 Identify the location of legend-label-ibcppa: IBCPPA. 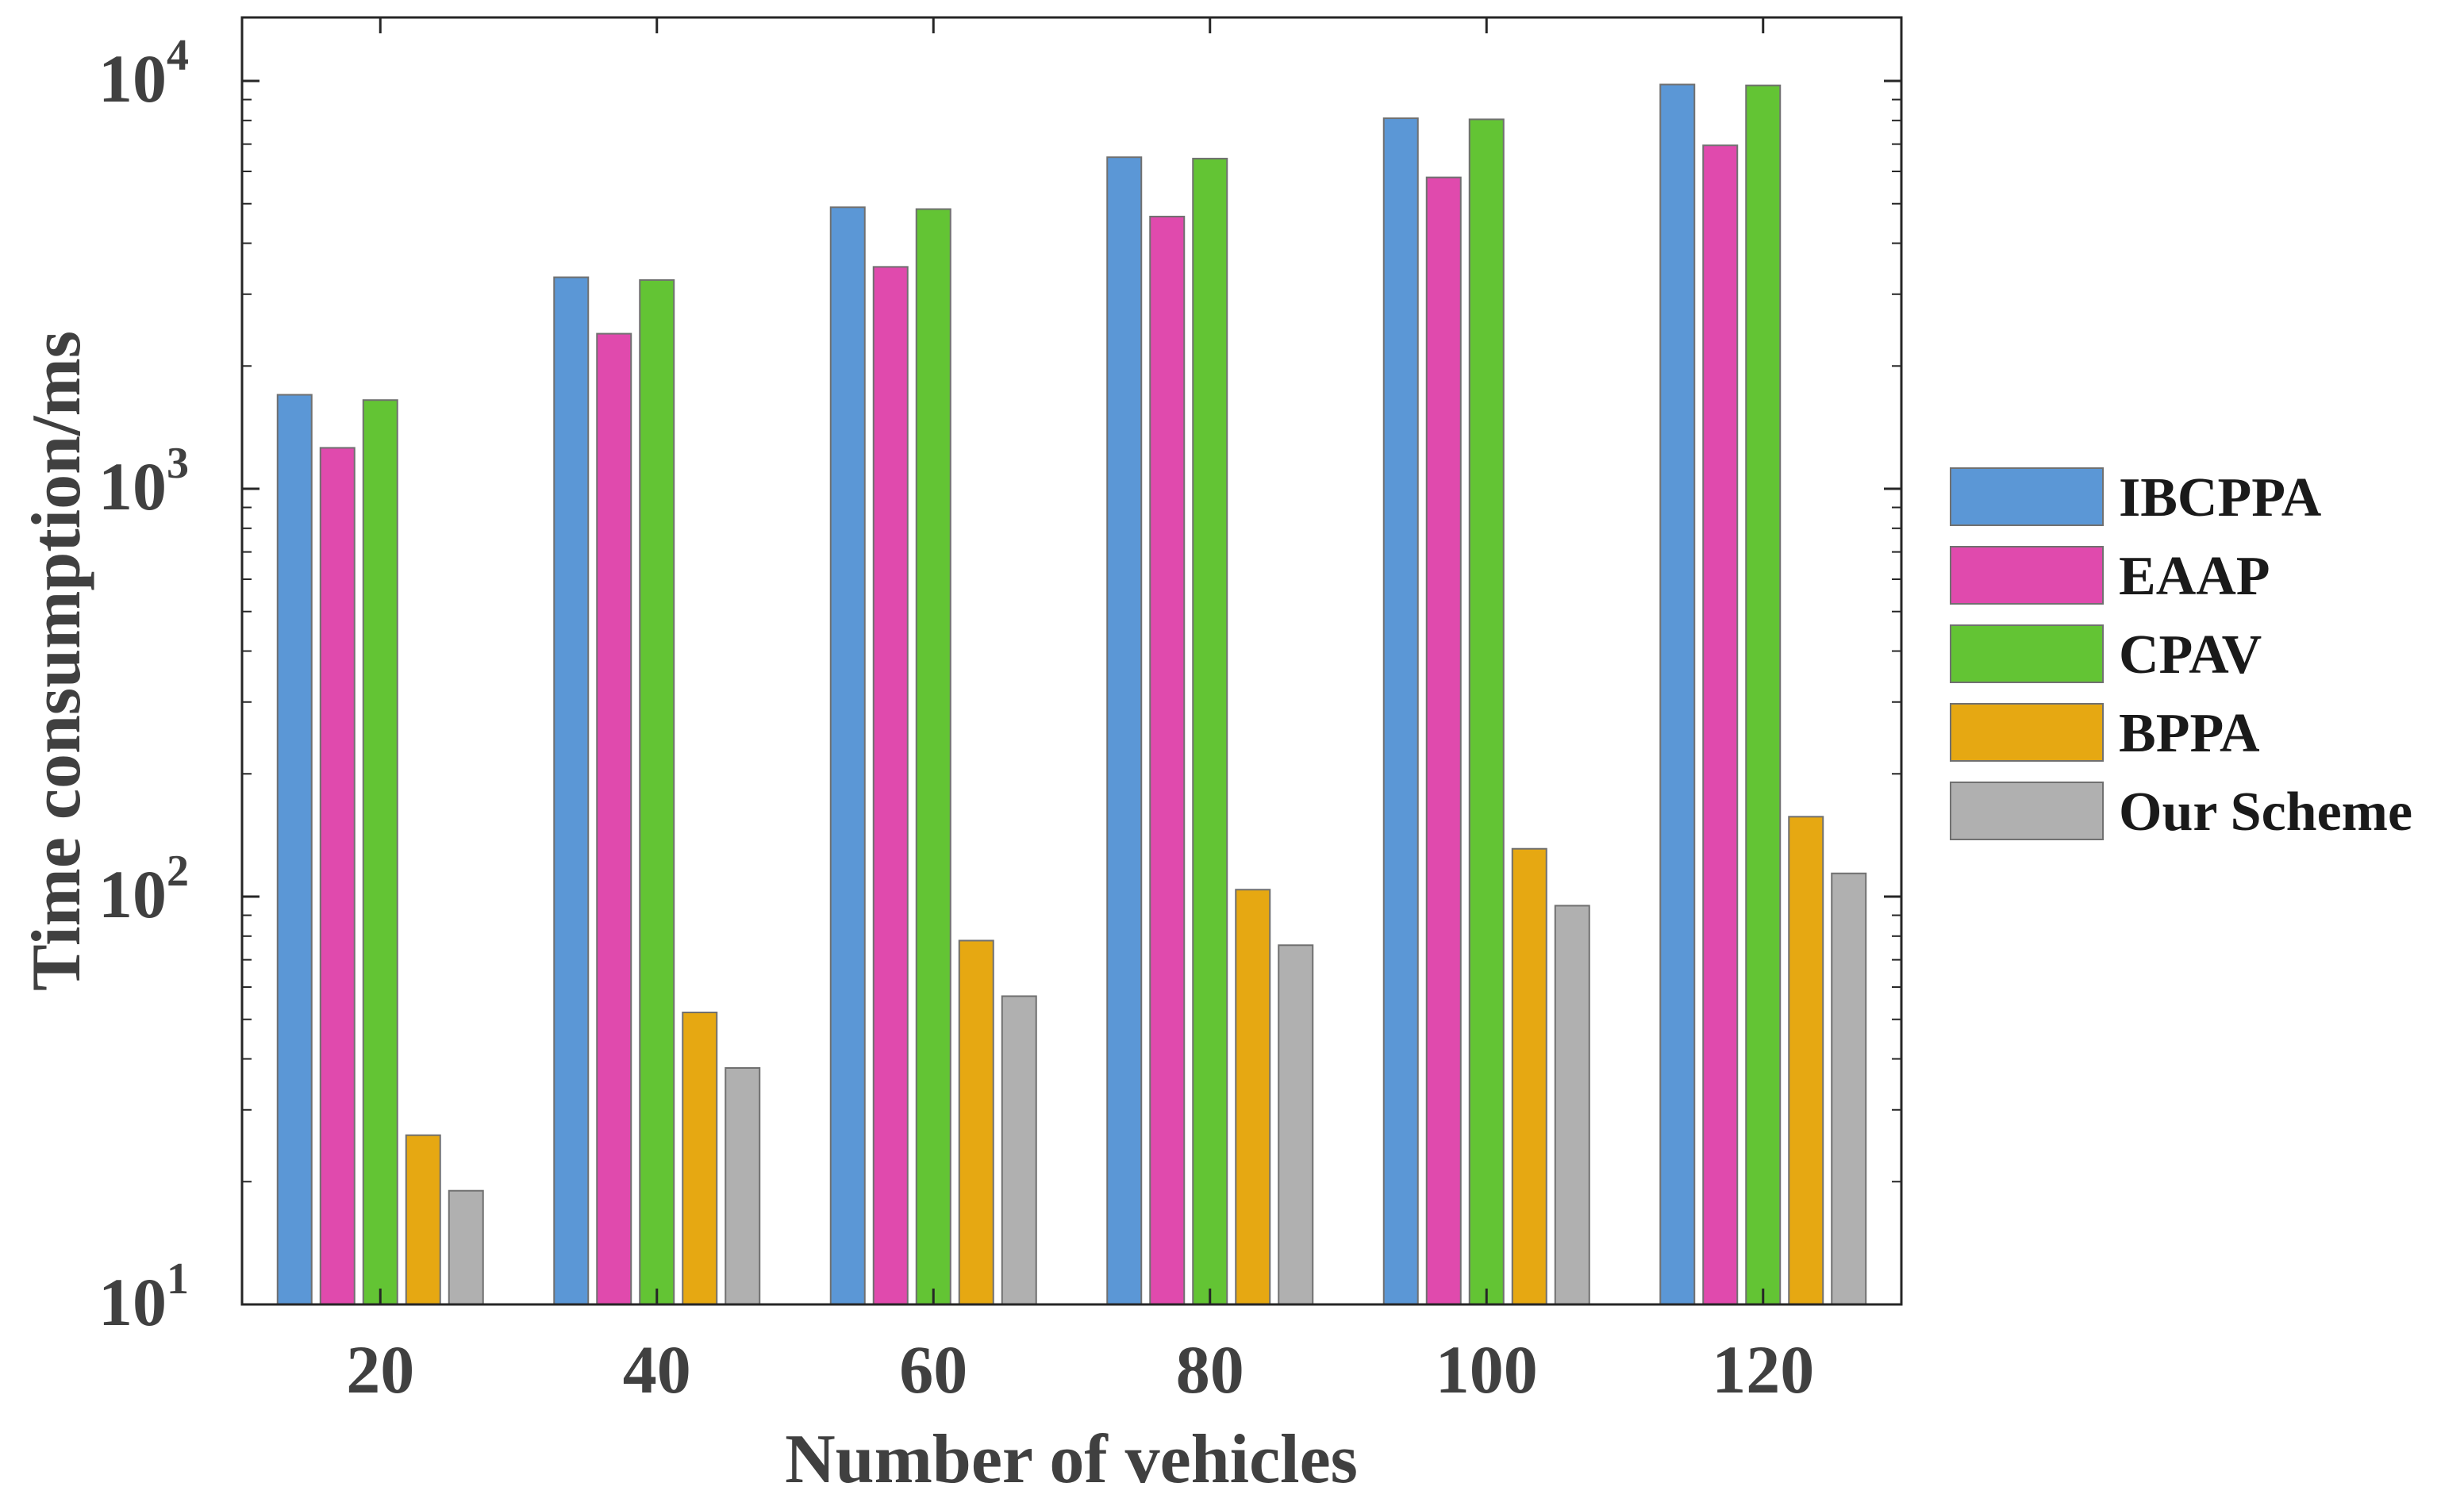
(2220, 498).